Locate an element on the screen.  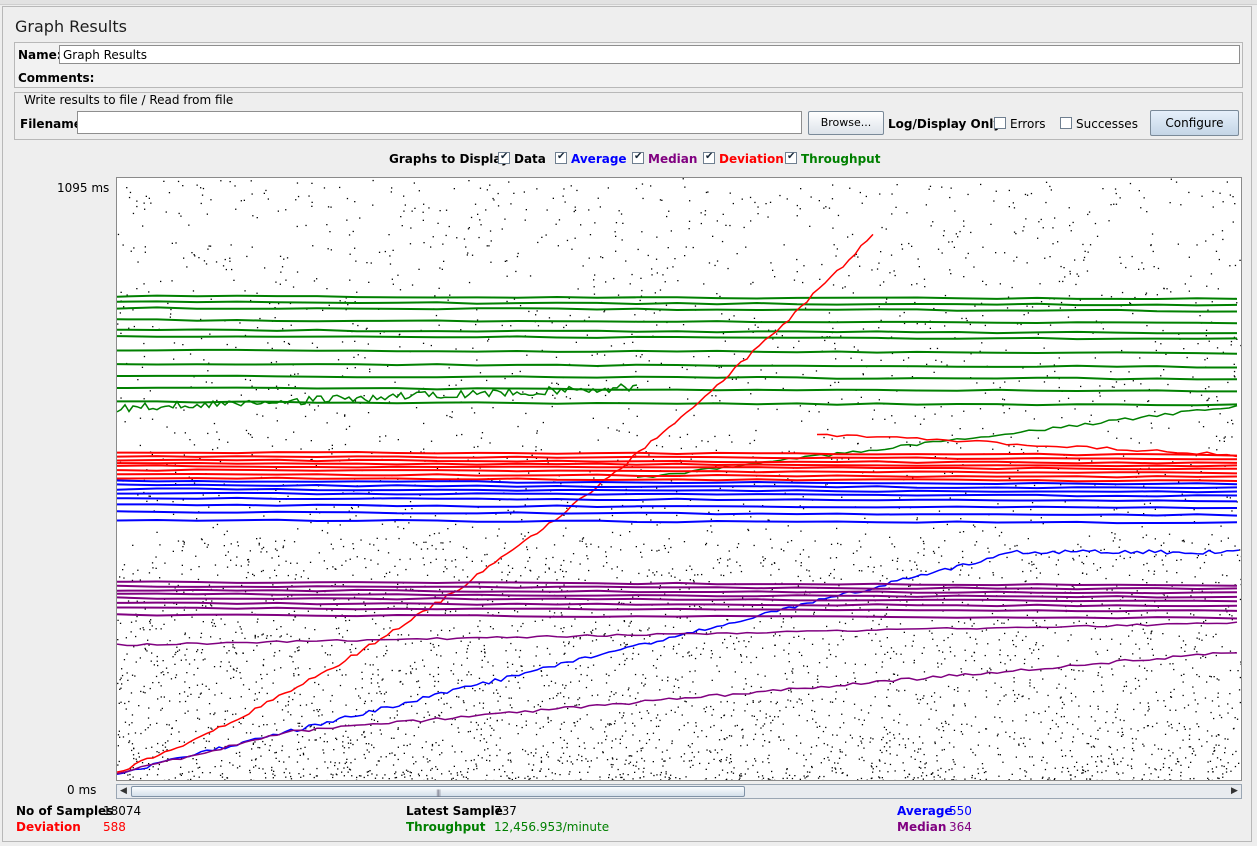
filename-input is located at coordinates (439, 122).